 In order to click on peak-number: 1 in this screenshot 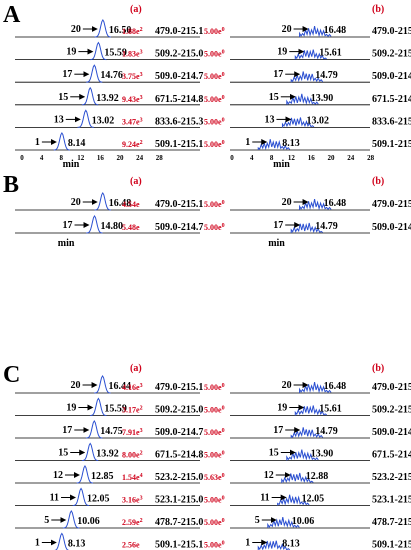, I will do `click(37, 142)`.